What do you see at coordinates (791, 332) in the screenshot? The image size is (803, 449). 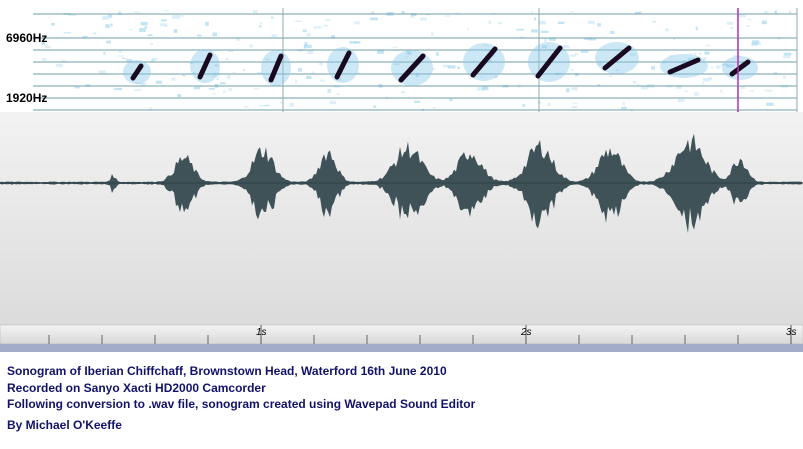 I see `time-label: 3s` at bounding box center [791, 332].